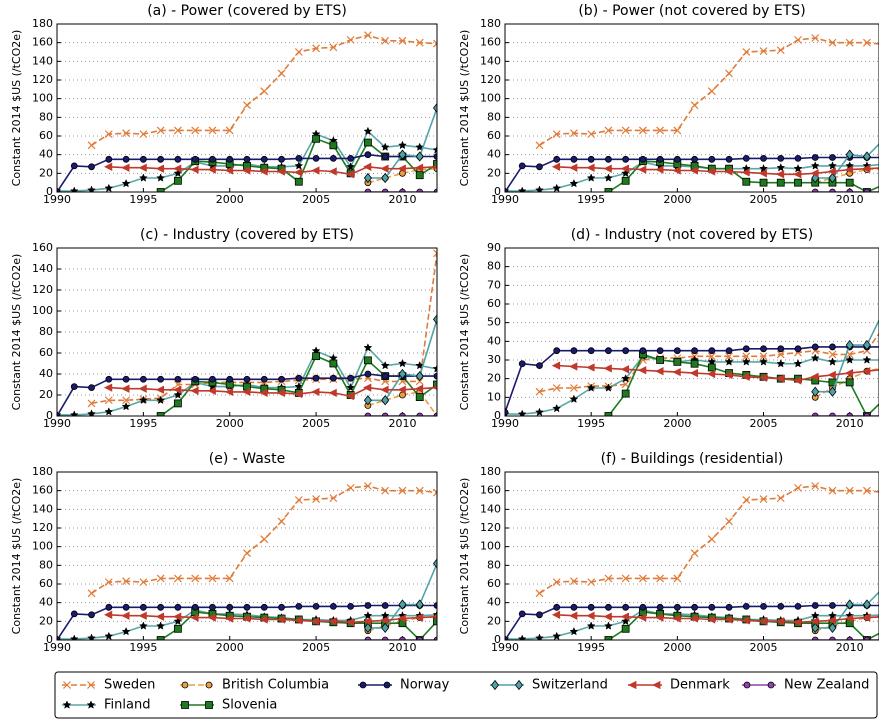 The height and width of the screenshot is (722, 879). Describe the element at coordinates (316, 423) in the screenshot. I see `x-tick-label: 2005` at that location.